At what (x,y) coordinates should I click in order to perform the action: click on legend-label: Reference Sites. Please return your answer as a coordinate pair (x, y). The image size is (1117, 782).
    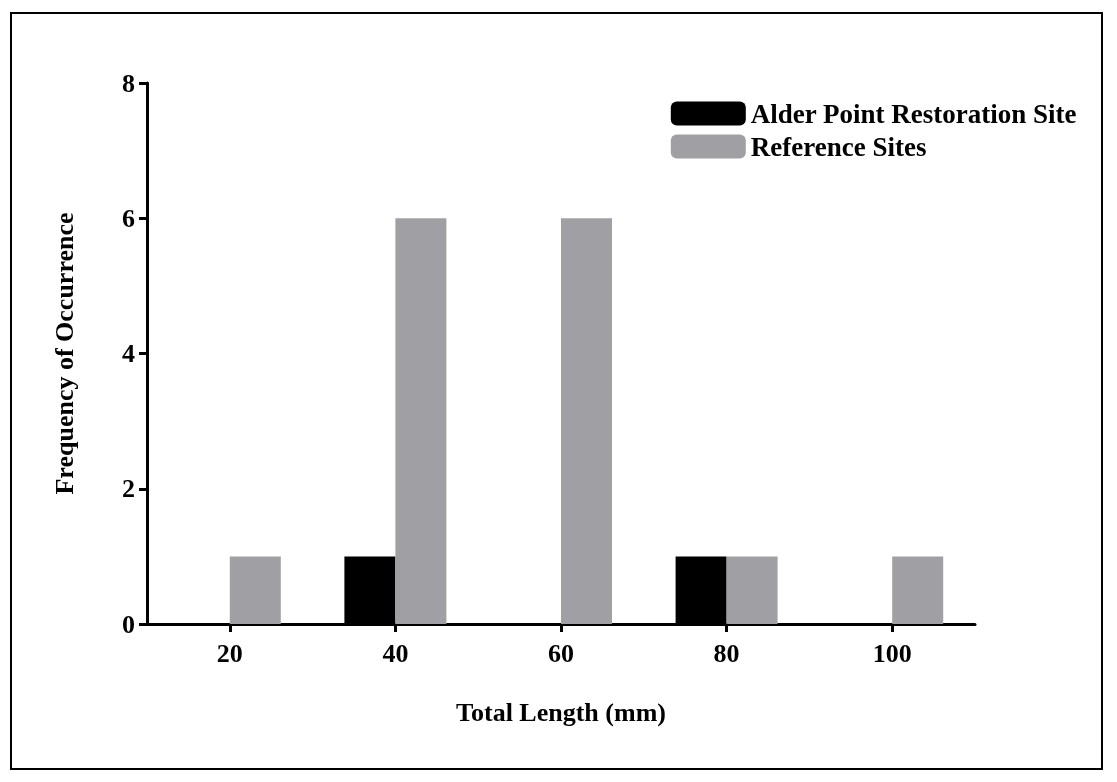
    Looking at the image, I should click on (838, 146).